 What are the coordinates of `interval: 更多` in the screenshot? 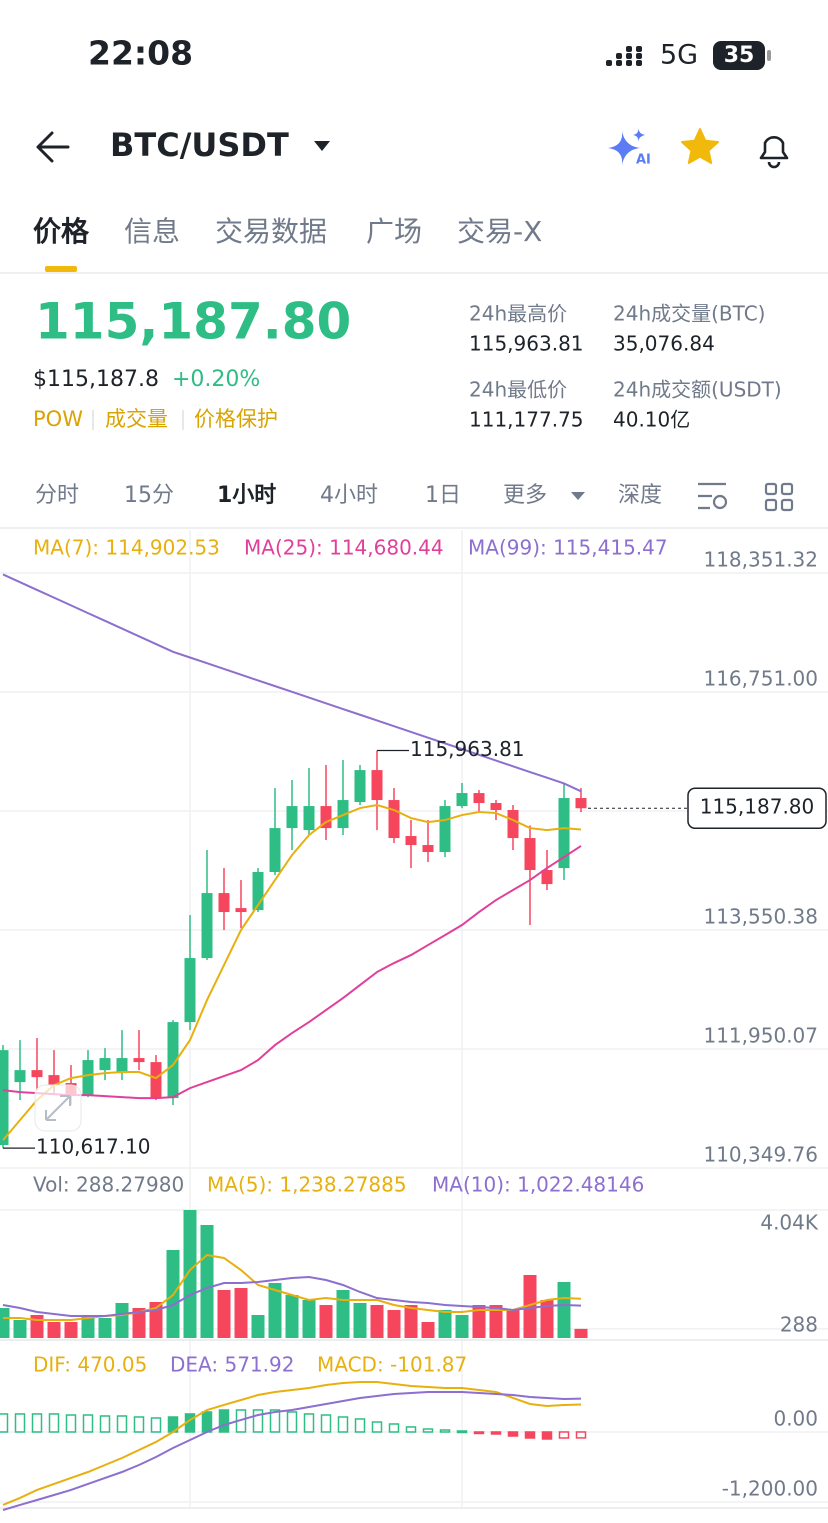 It's located at (525, 495).